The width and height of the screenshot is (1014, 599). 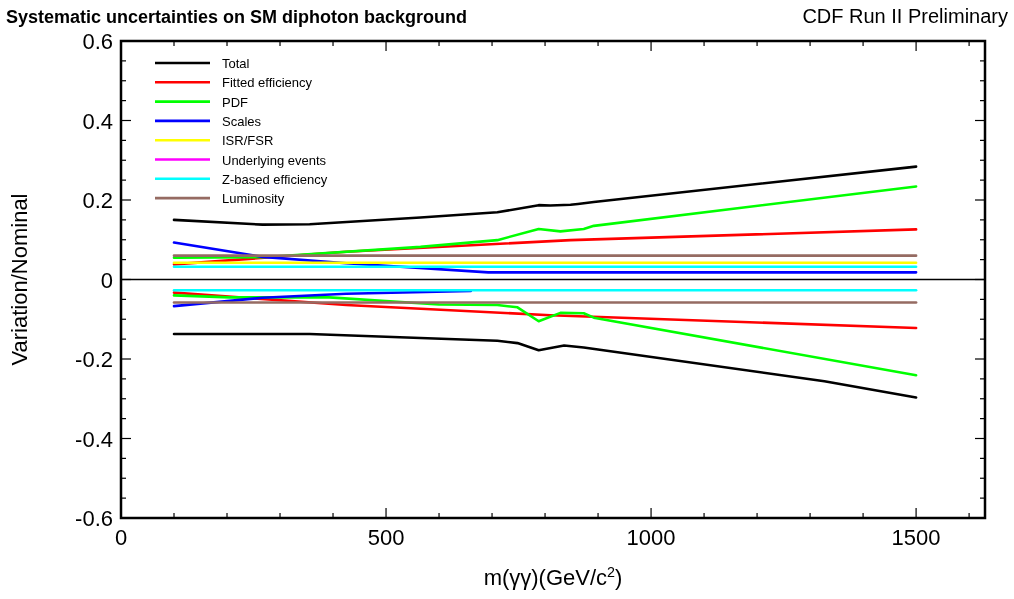 What do you see at coordinates (236, 63) in the screenshot?
I see `legend-label: Total` at bounding box center [236, 63].